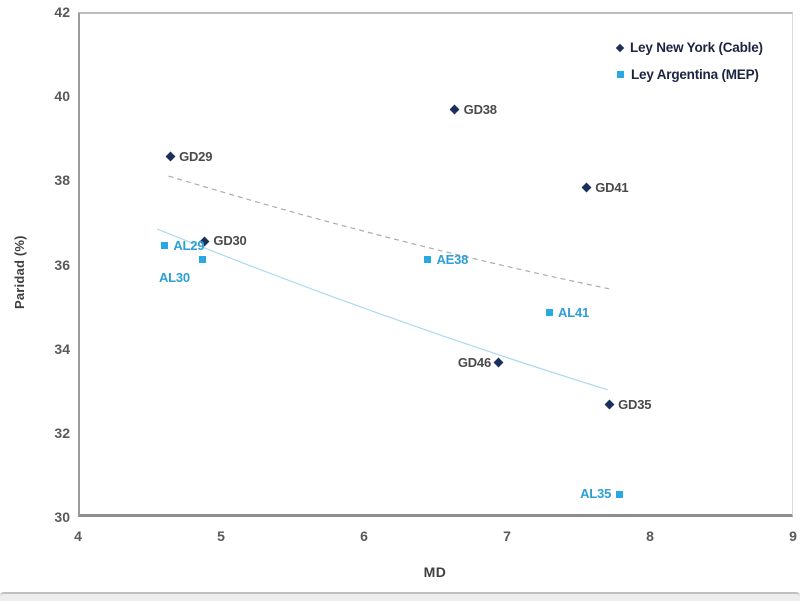  What do you see at coordinates (695, 74) in the screenshot?
I see `legend-label-1: Ley Argentina (MEP)` at bounding box center [695, 74].